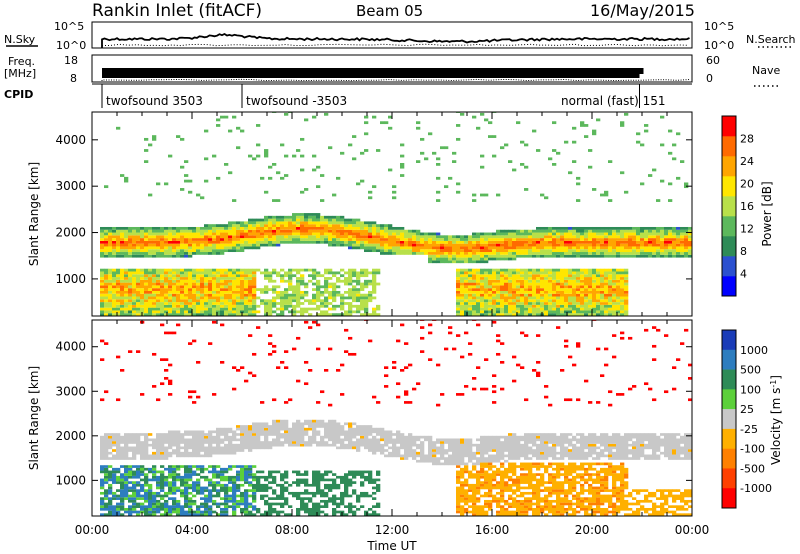  What do you see at coordinates (729, 498) in the screenshot?
I see `velocity-colorbar-swatch` at bounding box center [729, 498].